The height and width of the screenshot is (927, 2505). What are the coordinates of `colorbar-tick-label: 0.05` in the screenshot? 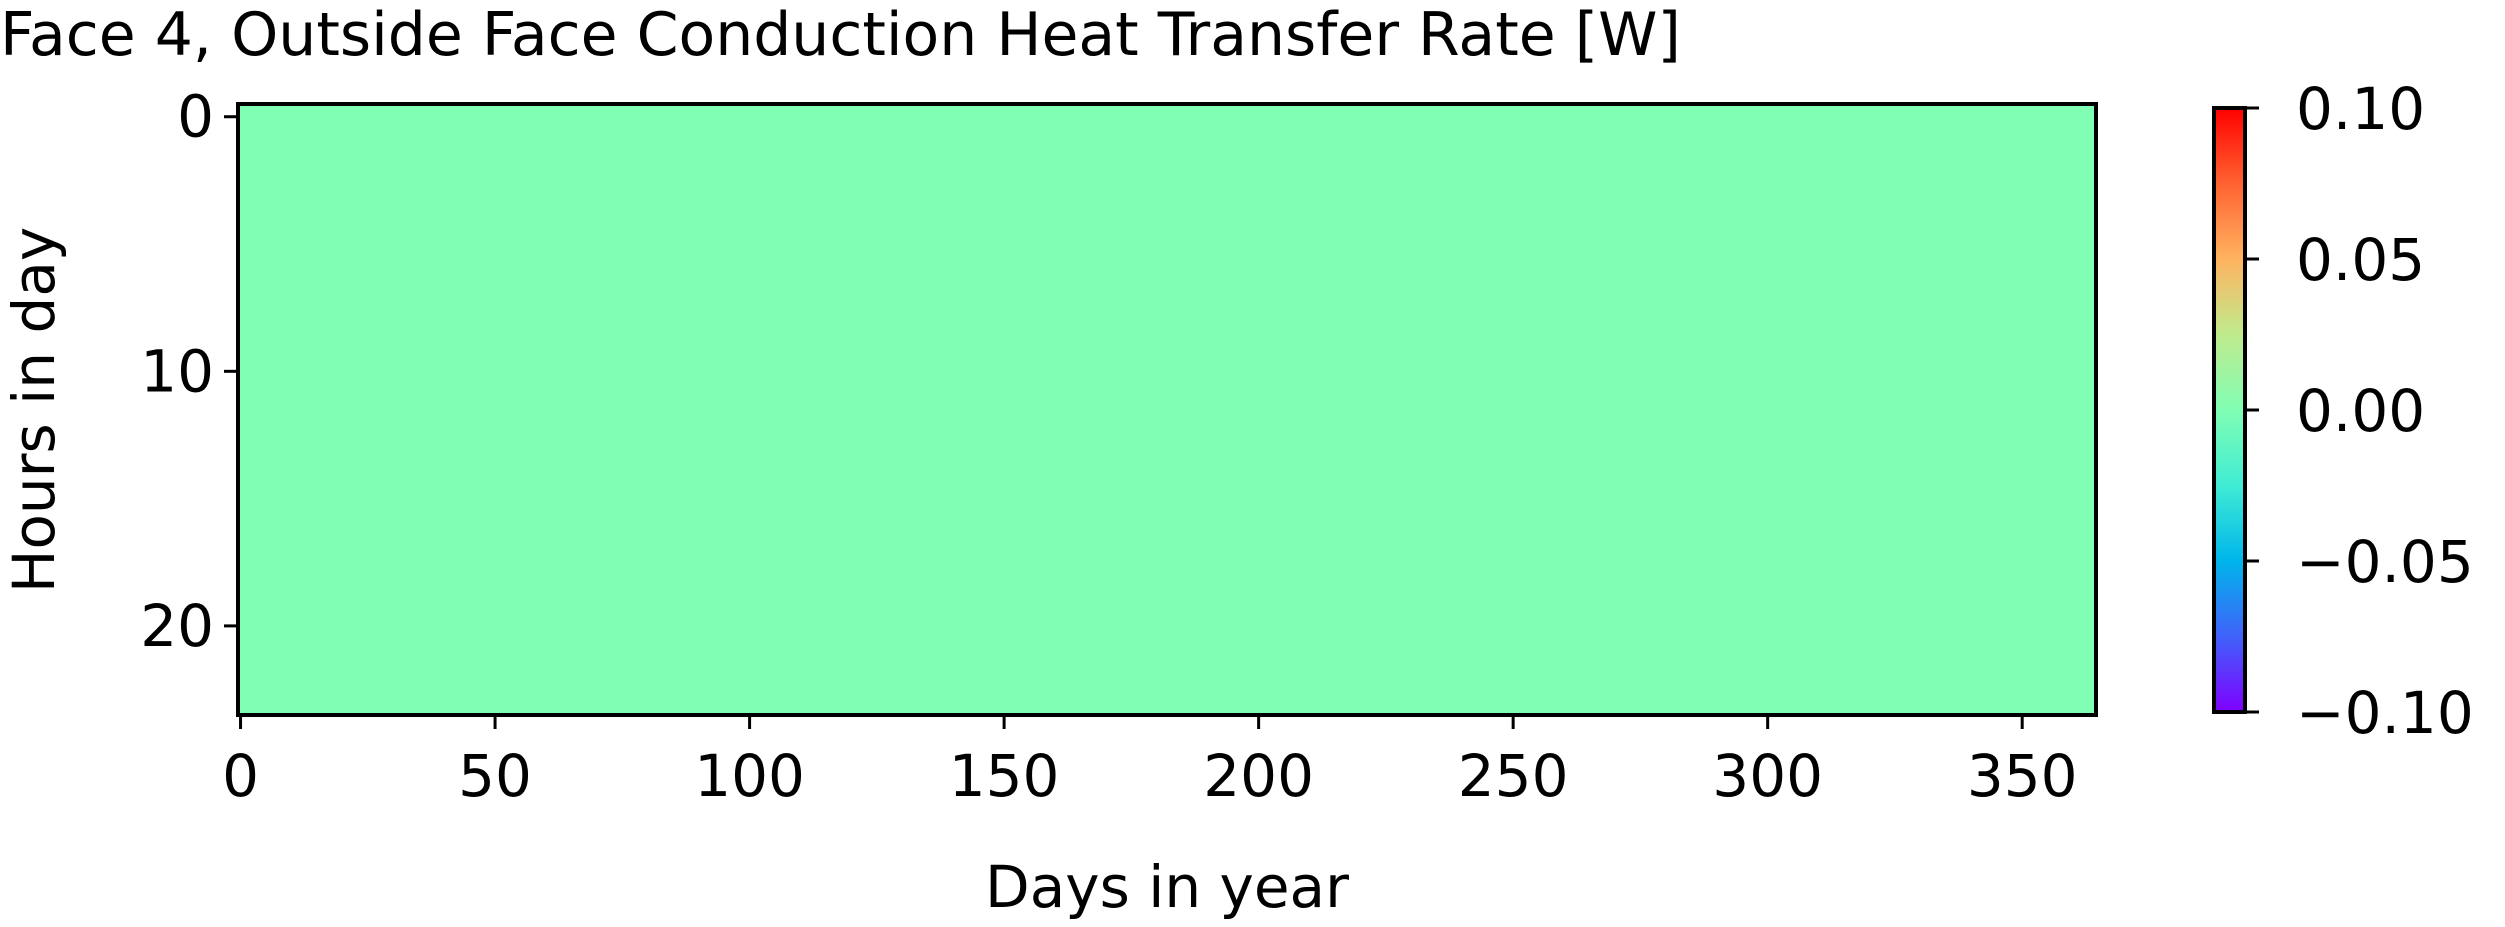 It's located at (2360, 260).